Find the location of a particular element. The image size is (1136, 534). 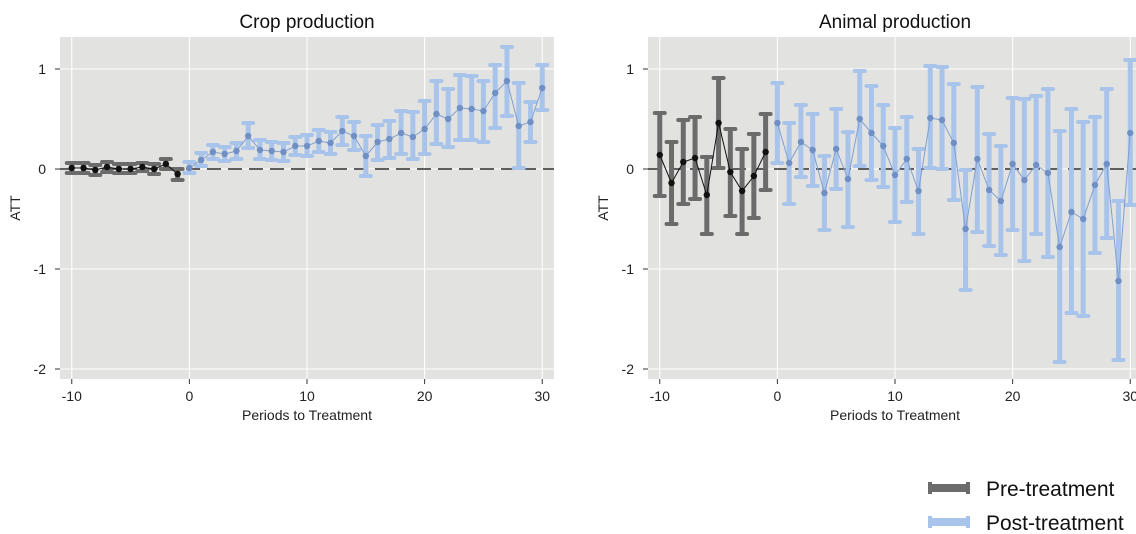

y-axis-label: ATT is located at coordinates (15, 208).